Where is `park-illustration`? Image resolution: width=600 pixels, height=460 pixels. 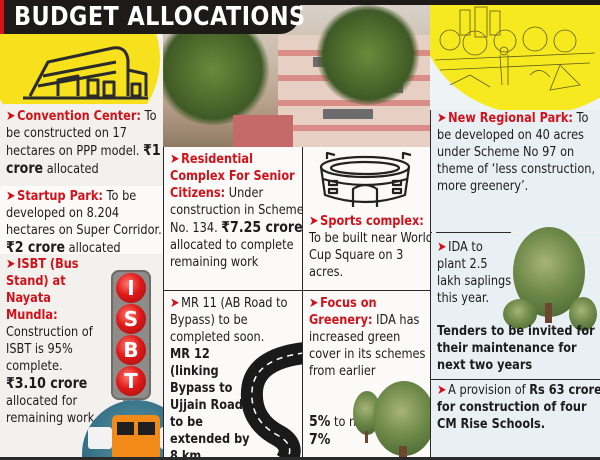
park-illustration is located at coordinates (515, 60).